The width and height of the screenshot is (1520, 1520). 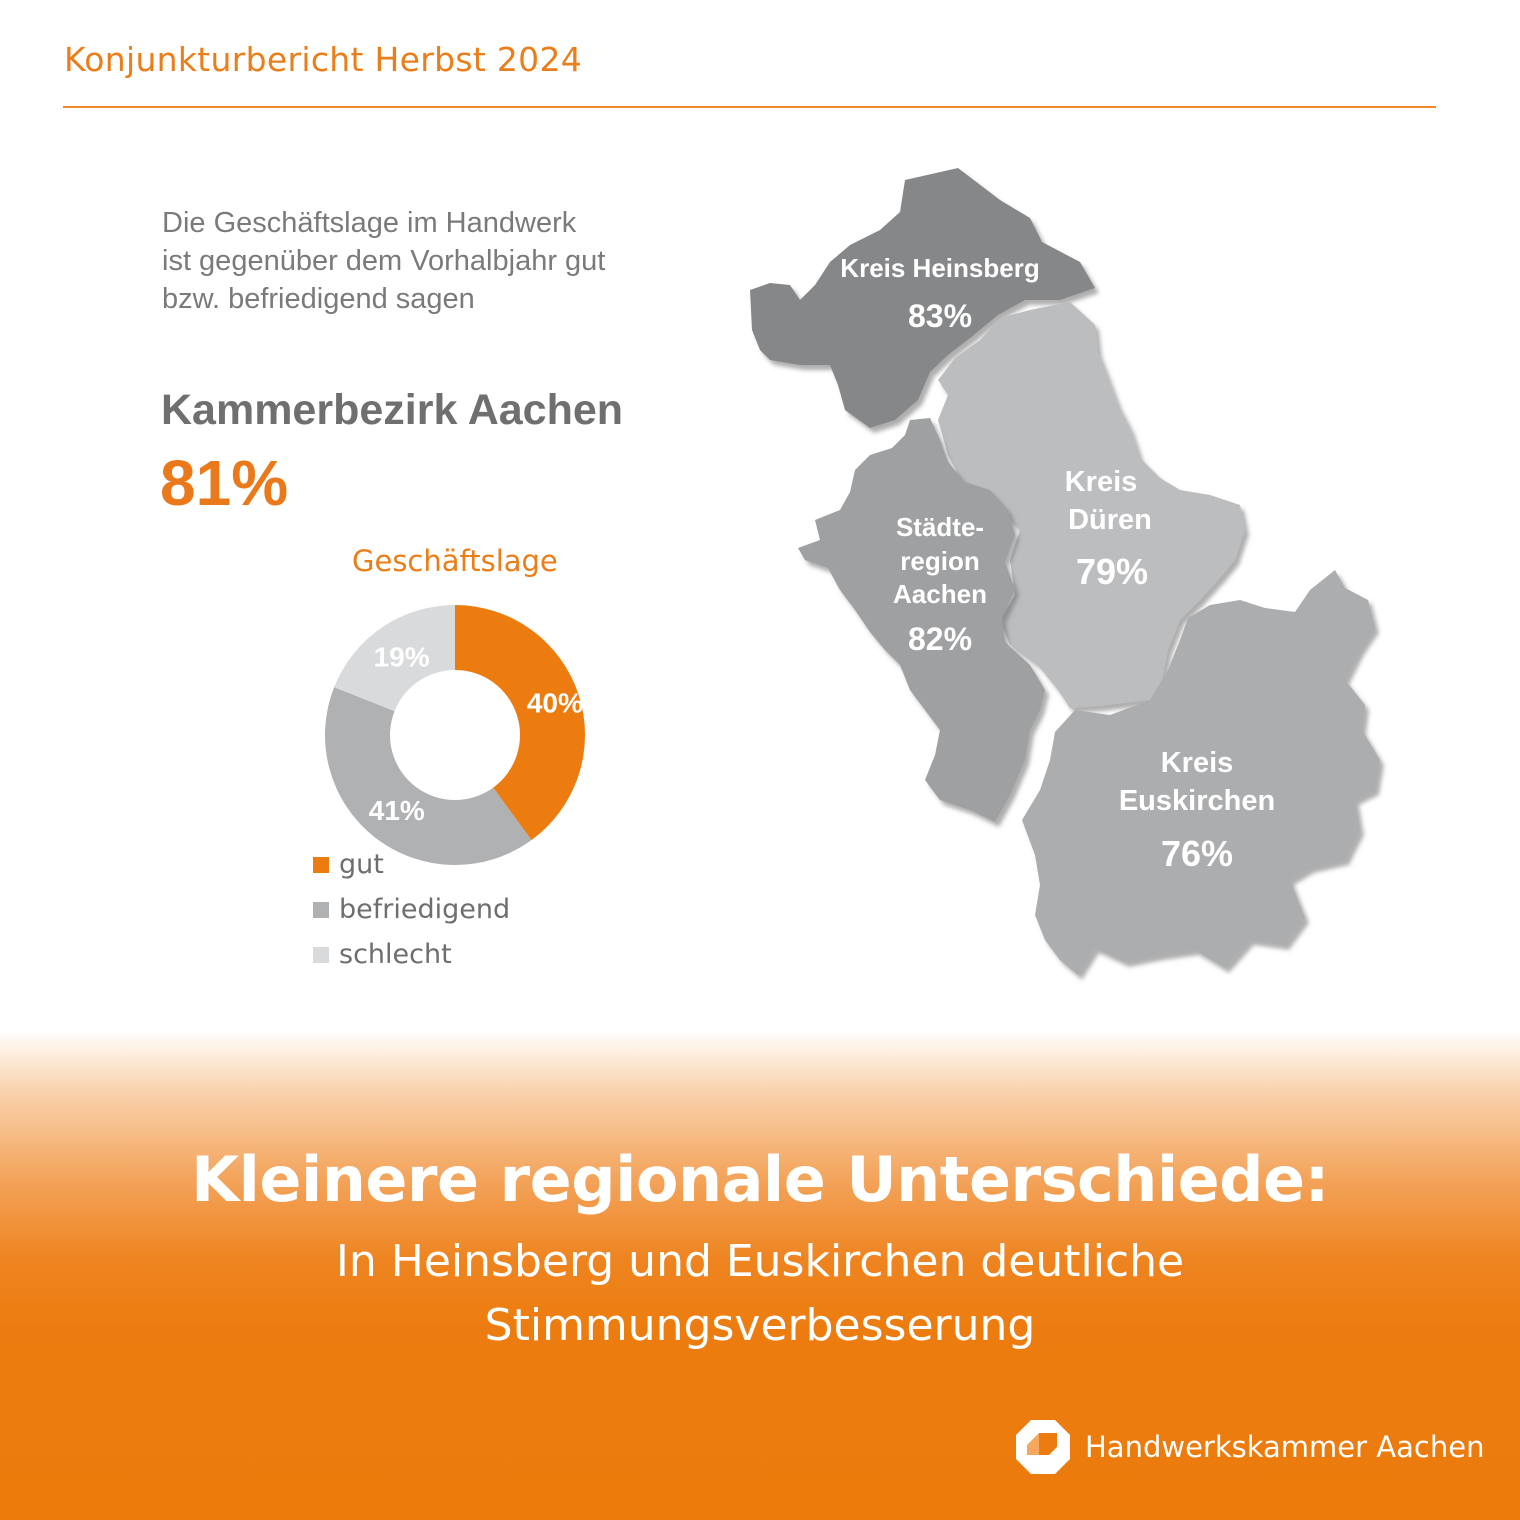 What do you see at coordinates (369, 223) in the screenshot?
I see `intro-line: Die Geschäftslage im Handwerk` at bounding box center [369, 223].